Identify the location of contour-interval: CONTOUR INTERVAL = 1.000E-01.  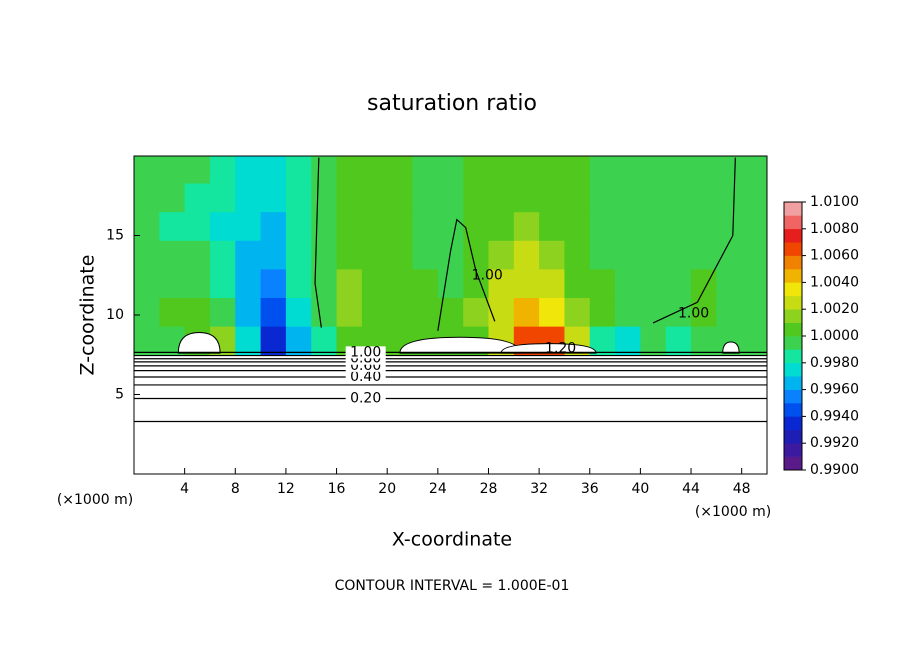
(452, 586).